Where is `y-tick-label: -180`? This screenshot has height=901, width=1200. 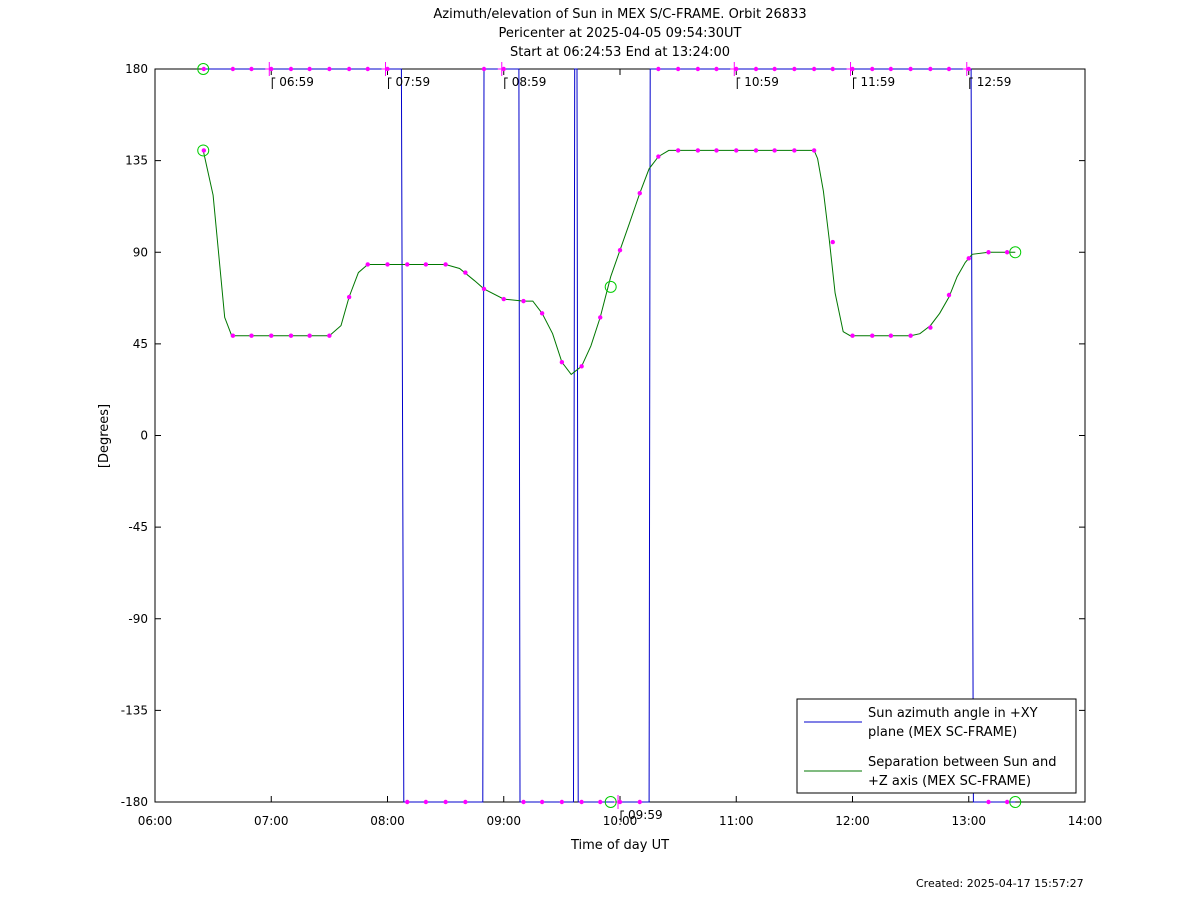
y-tick-label: -180 is located at coordinates (134, 802).